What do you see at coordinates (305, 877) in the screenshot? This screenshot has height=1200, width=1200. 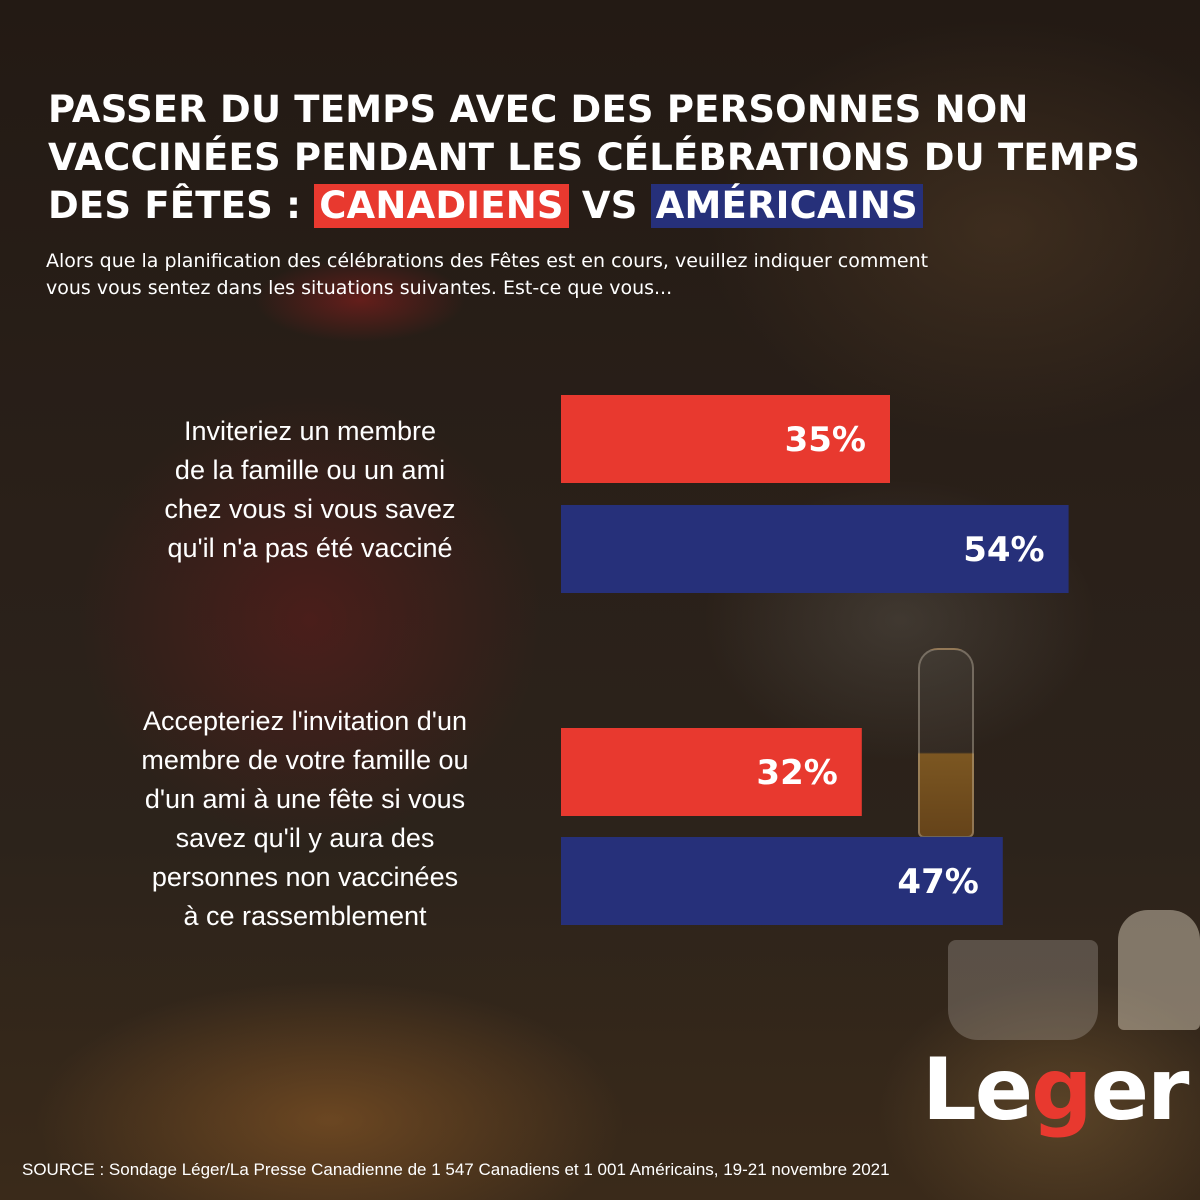 I see `question-2-line: personnes non vaccinées` at bounding box center [305, 877].